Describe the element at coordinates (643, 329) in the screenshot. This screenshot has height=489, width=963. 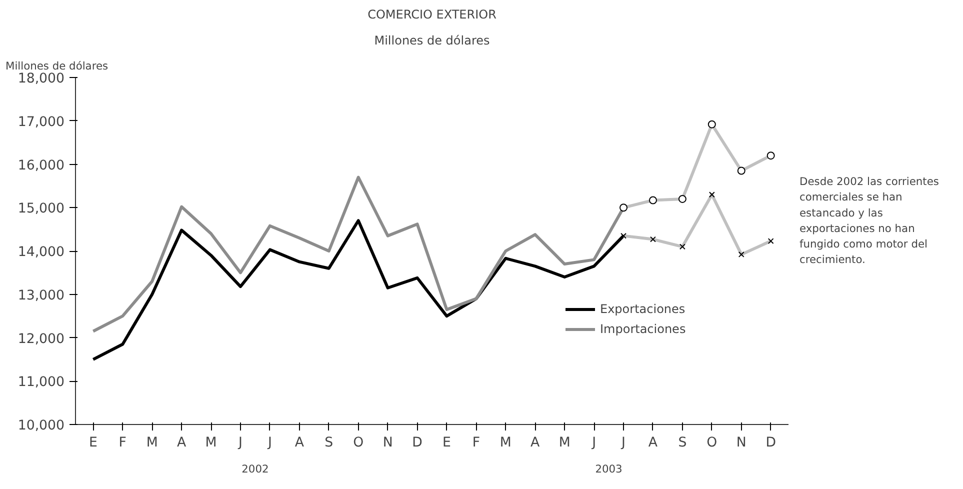
I see `legend-label: Importaciones` at that location.